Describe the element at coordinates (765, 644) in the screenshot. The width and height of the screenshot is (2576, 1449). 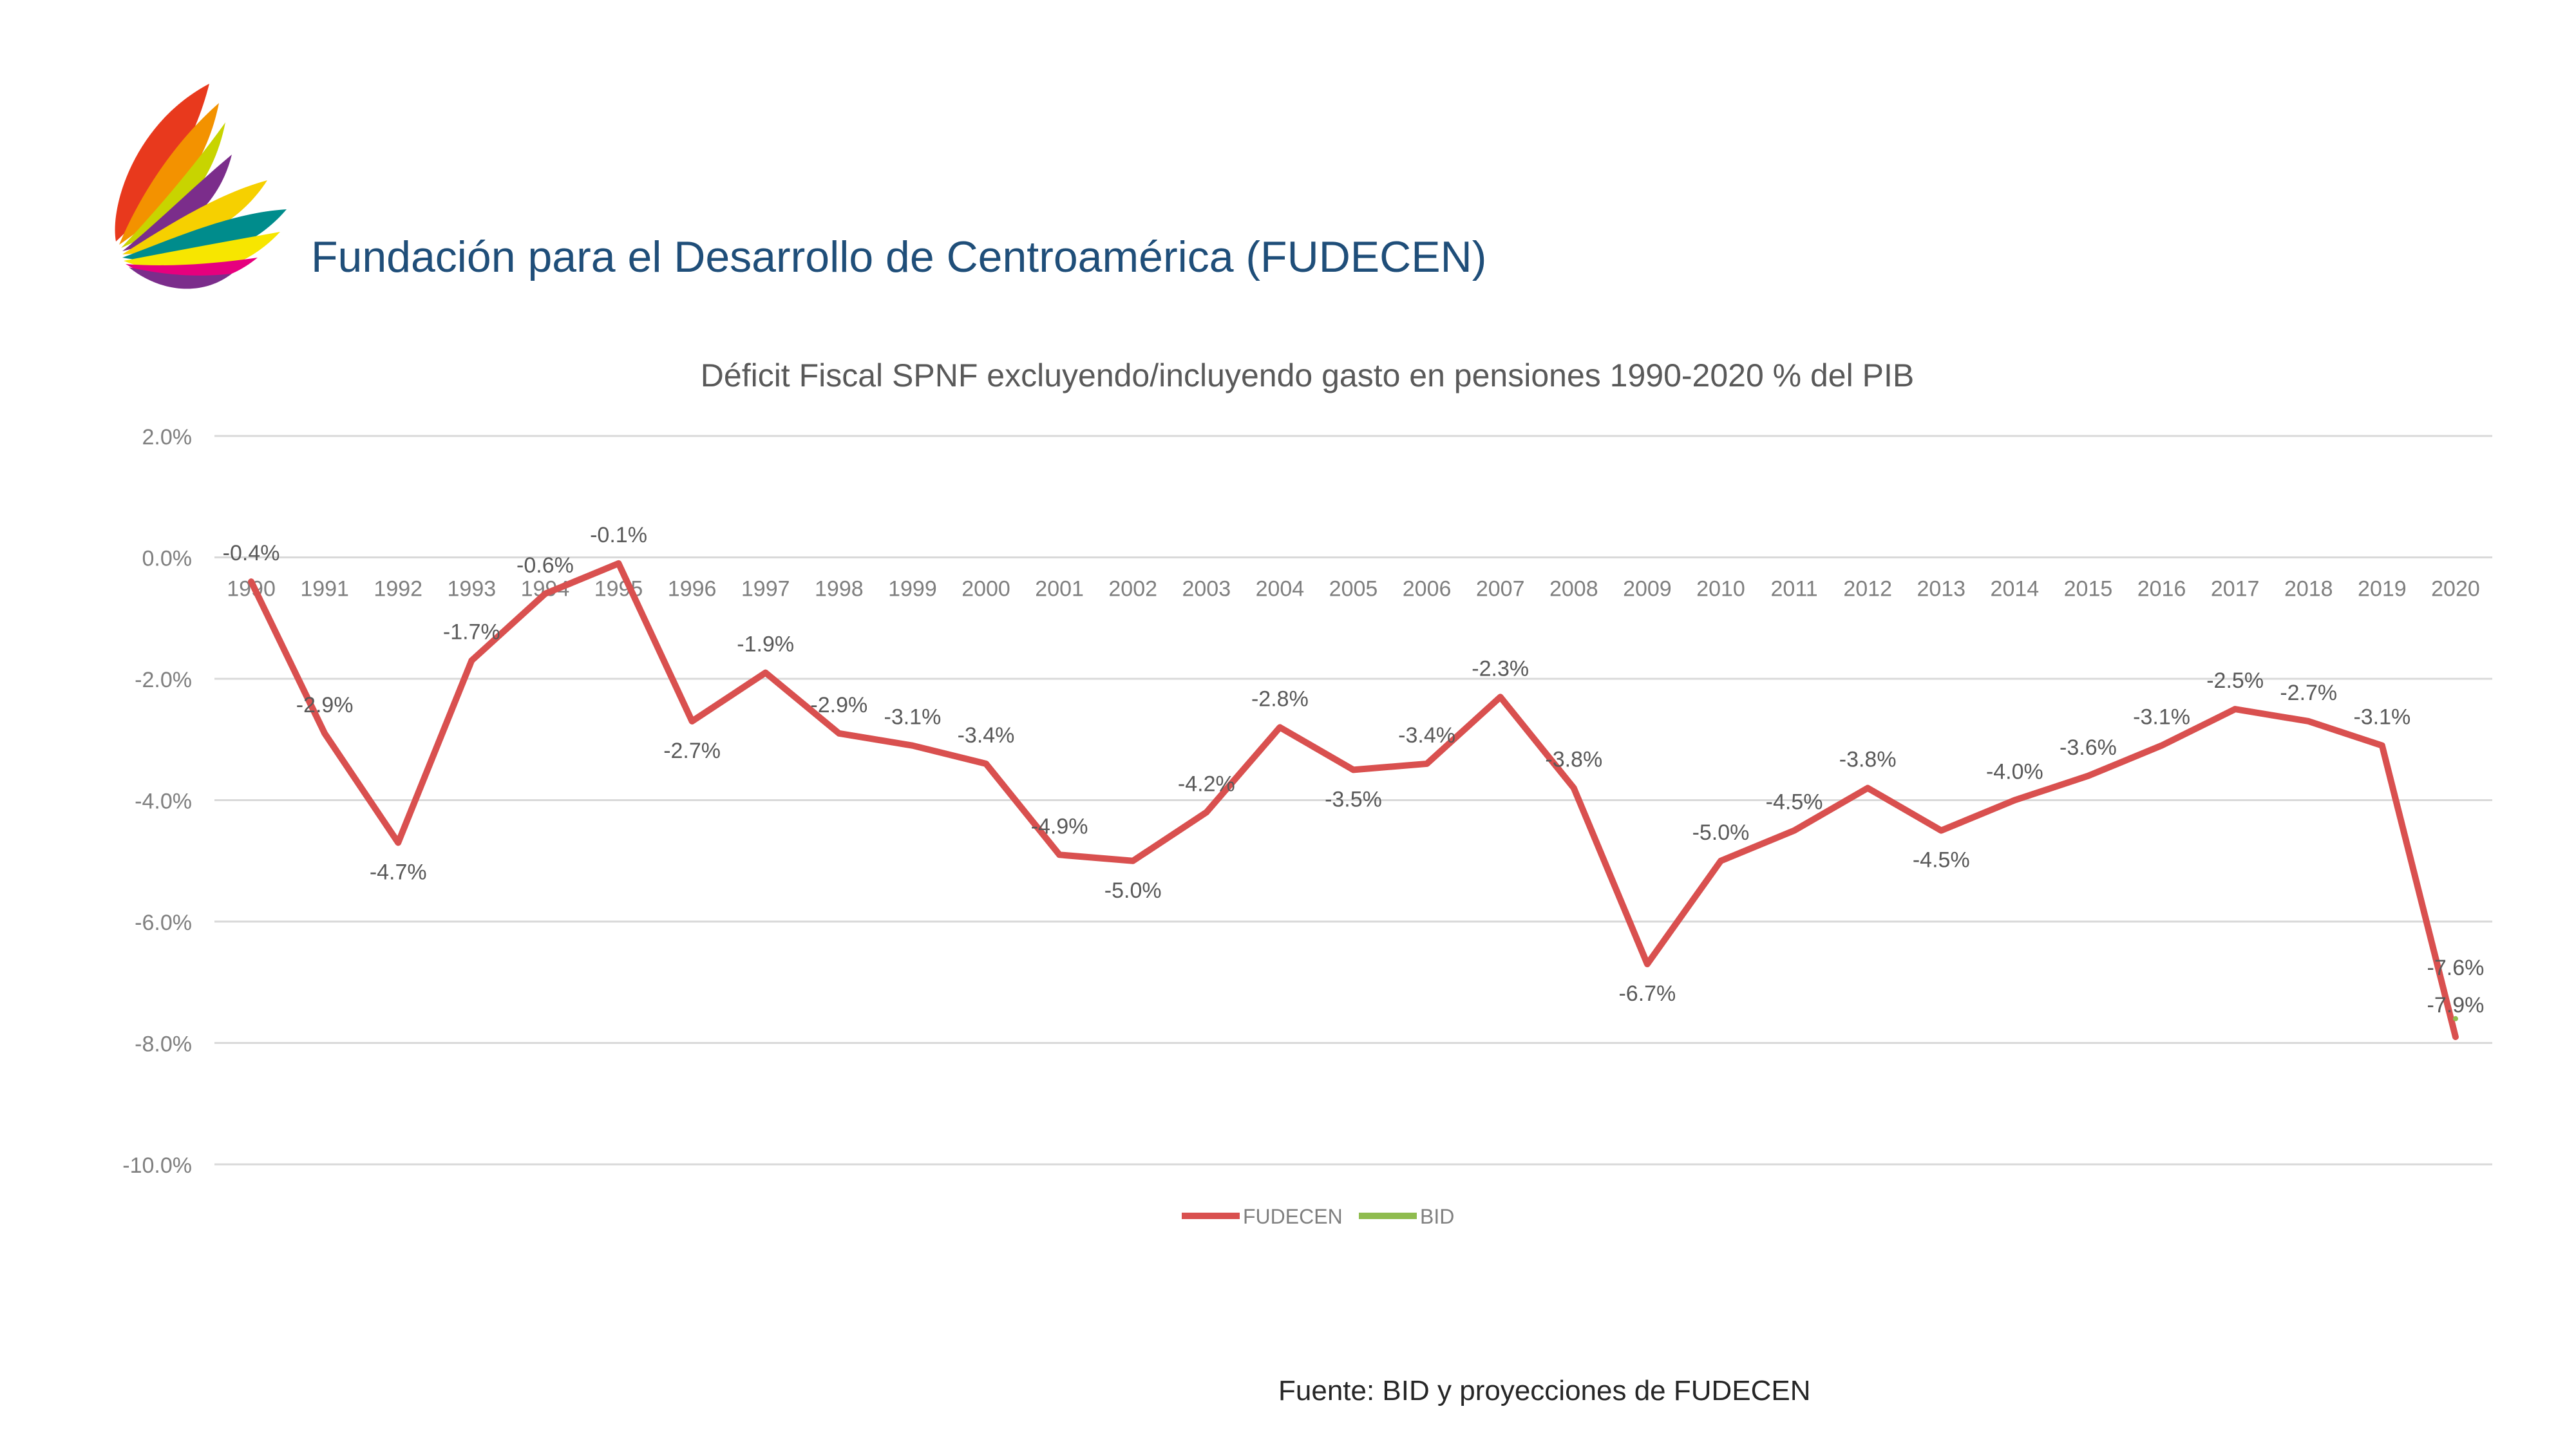
I see `data-label: -1.9%` at that location.